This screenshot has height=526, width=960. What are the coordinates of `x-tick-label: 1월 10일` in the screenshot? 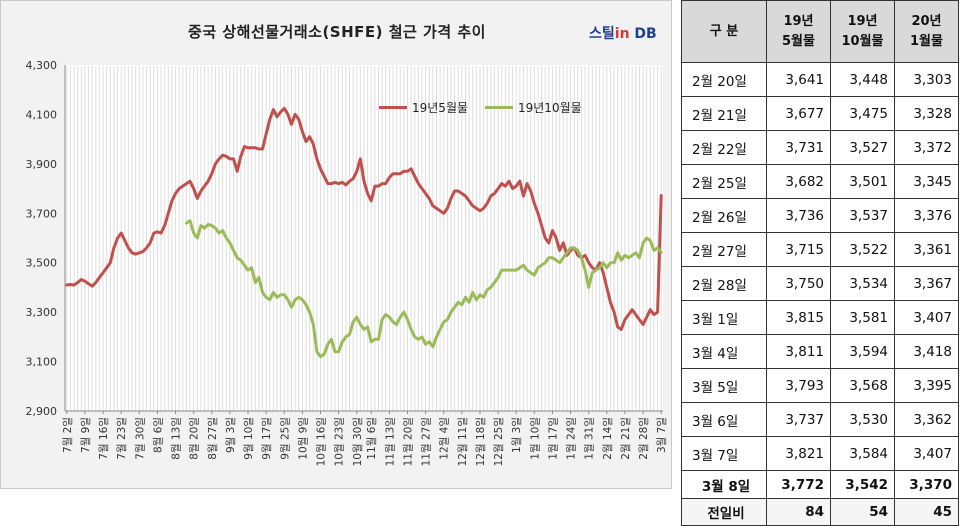 It's located at (534, 438).